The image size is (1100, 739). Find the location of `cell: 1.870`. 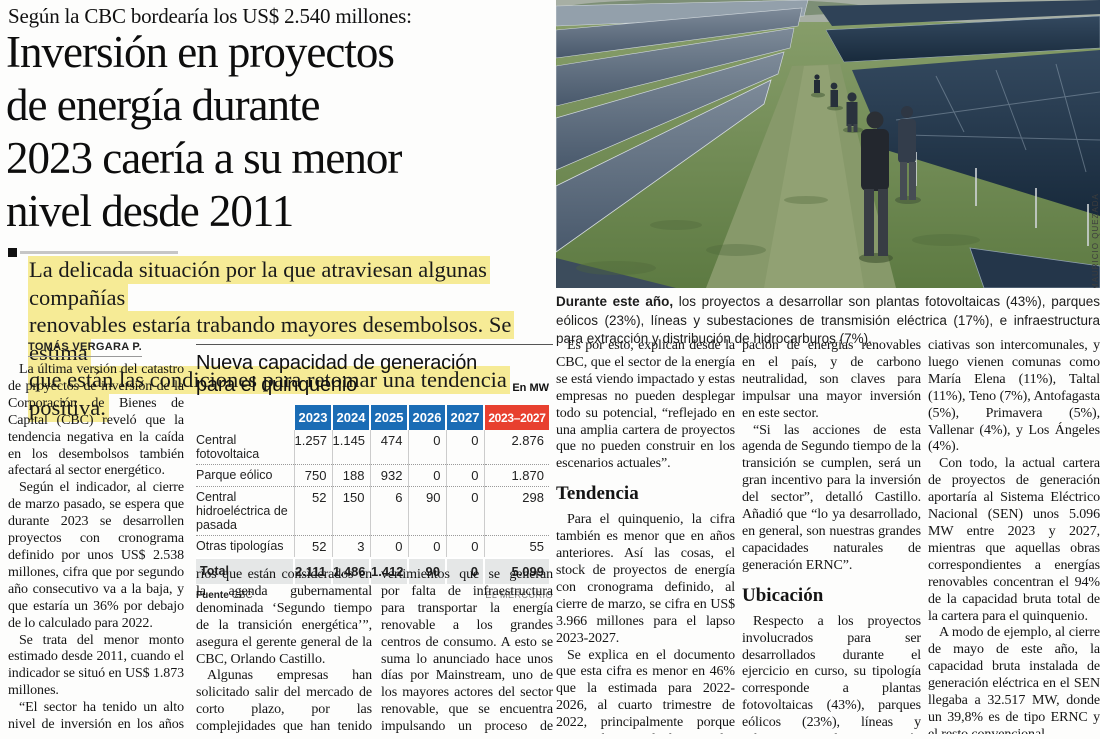

cell: 1.870 is located at coordinates (516, 475).